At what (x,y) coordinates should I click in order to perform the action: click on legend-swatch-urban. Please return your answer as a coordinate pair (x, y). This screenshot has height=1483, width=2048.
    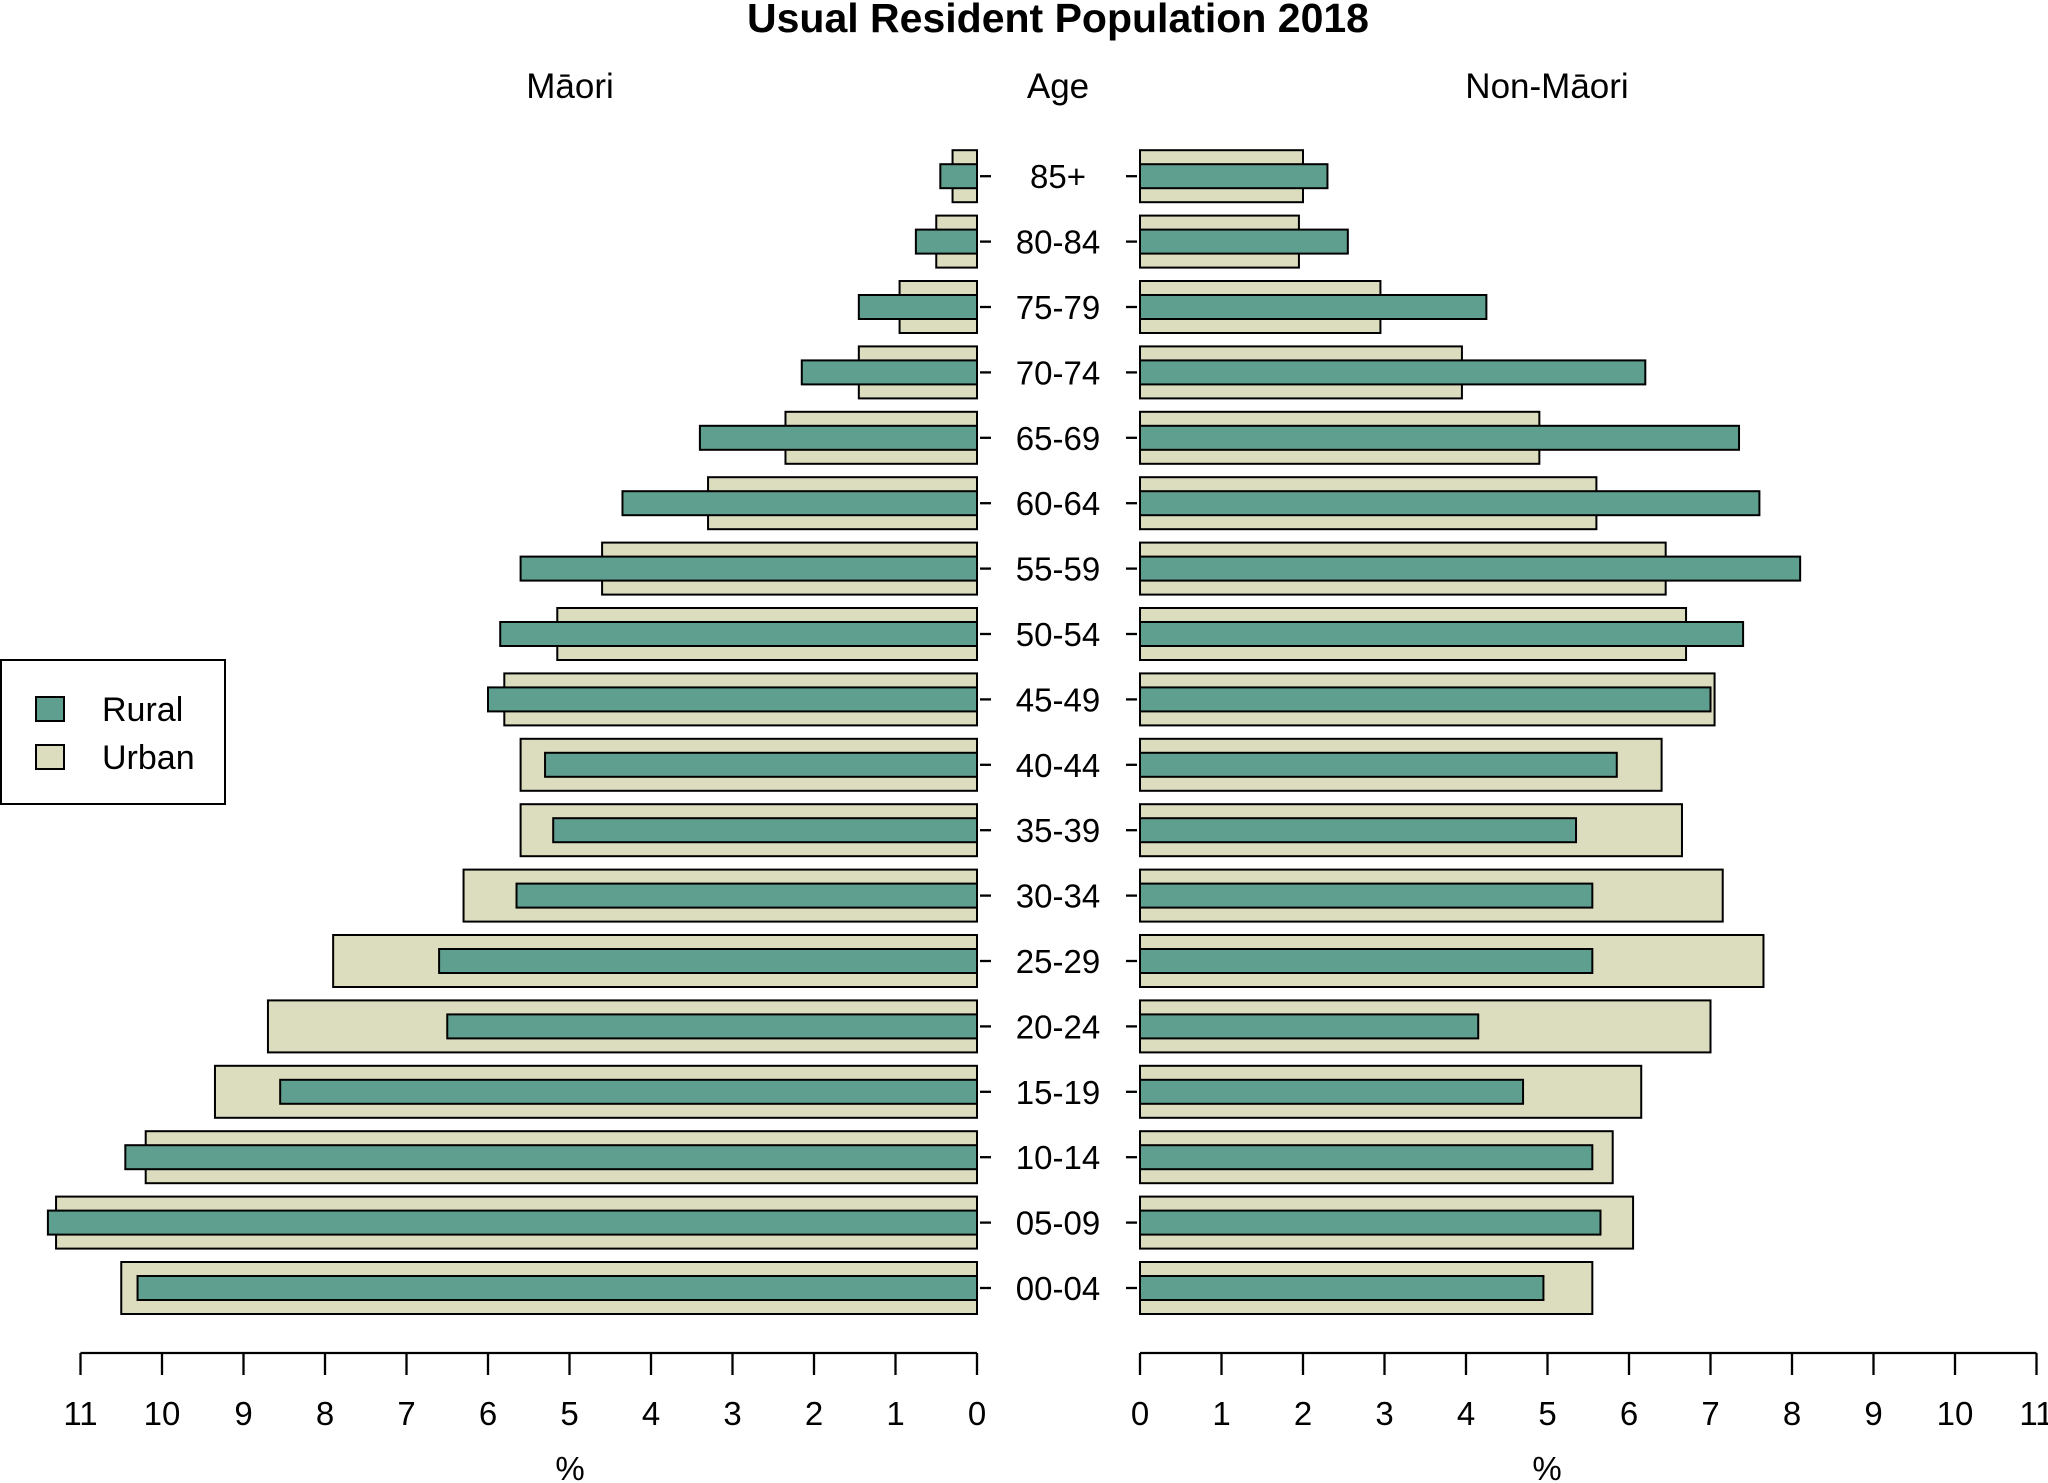
    Looking at the image, I should click on (50, 757).